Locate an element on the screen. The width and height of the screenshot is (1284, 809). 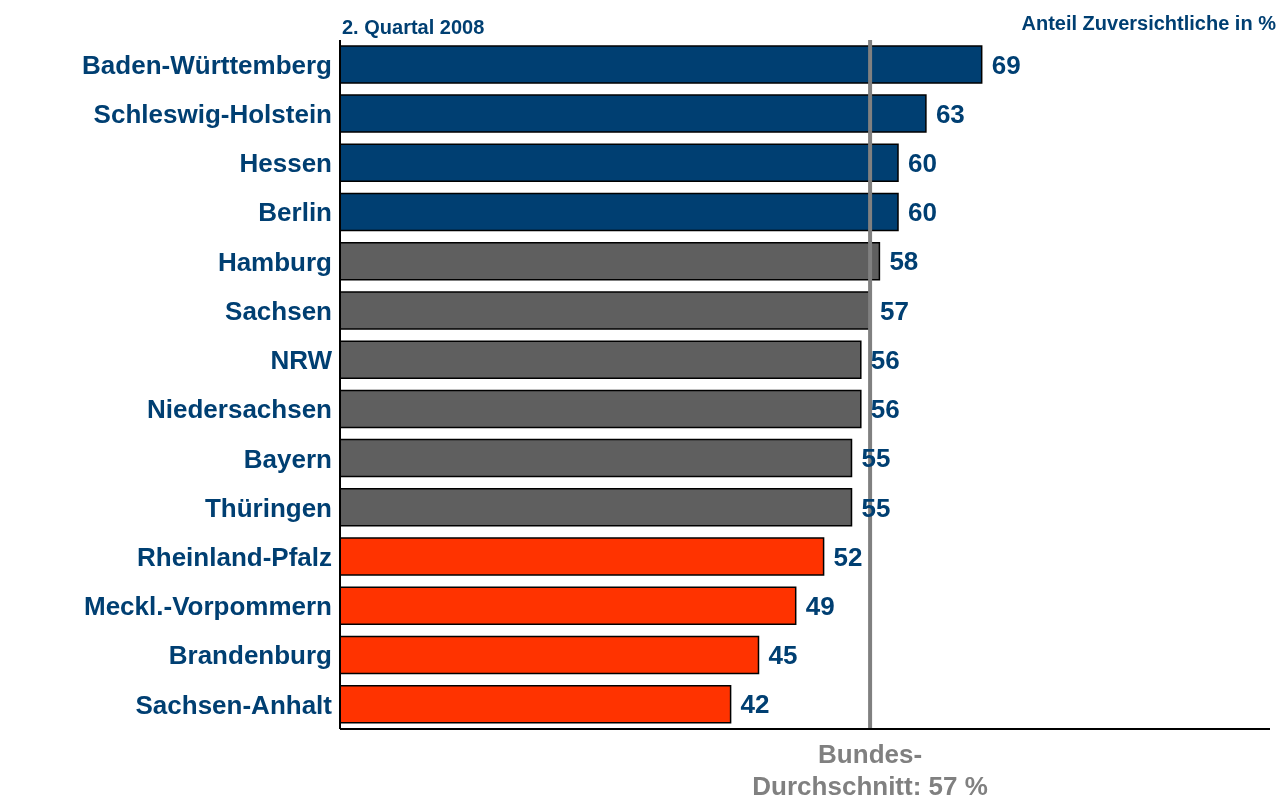
x-axis-title: Anteil Zuversichtliche in % is located at coordinates (1148, 23).